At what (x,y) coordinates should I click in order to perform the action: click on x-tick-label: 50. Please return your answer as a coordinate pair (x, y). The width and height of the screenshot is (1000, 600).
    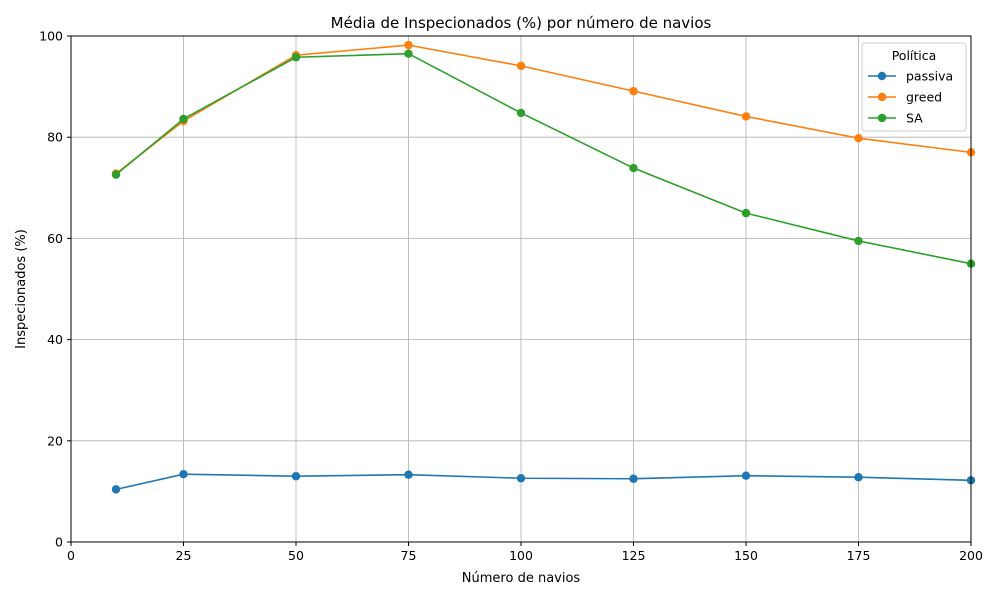
    Looking at the image, I should click on (296, 555).